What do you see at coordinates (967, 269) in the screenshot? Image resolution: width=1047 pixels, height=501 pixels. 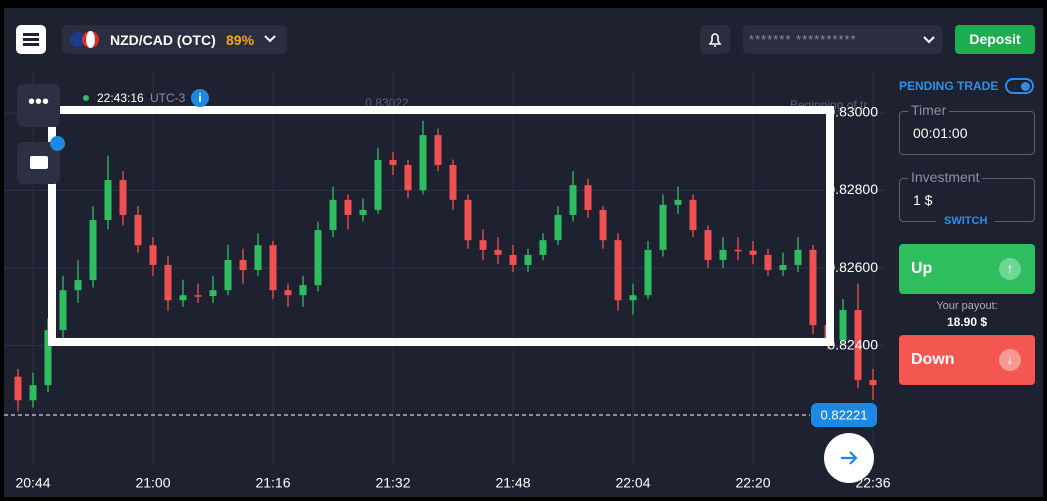 I see `up-button: Up ↑` at bounding box center [967, 269].